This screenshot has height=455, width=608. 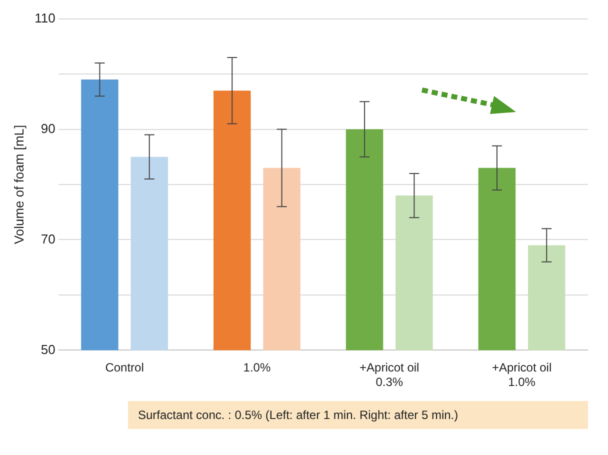 What do you see at coordinates (45, 18) in the screenshot?
I see `y-tick-label: 110` at bounding box center [45, 18].